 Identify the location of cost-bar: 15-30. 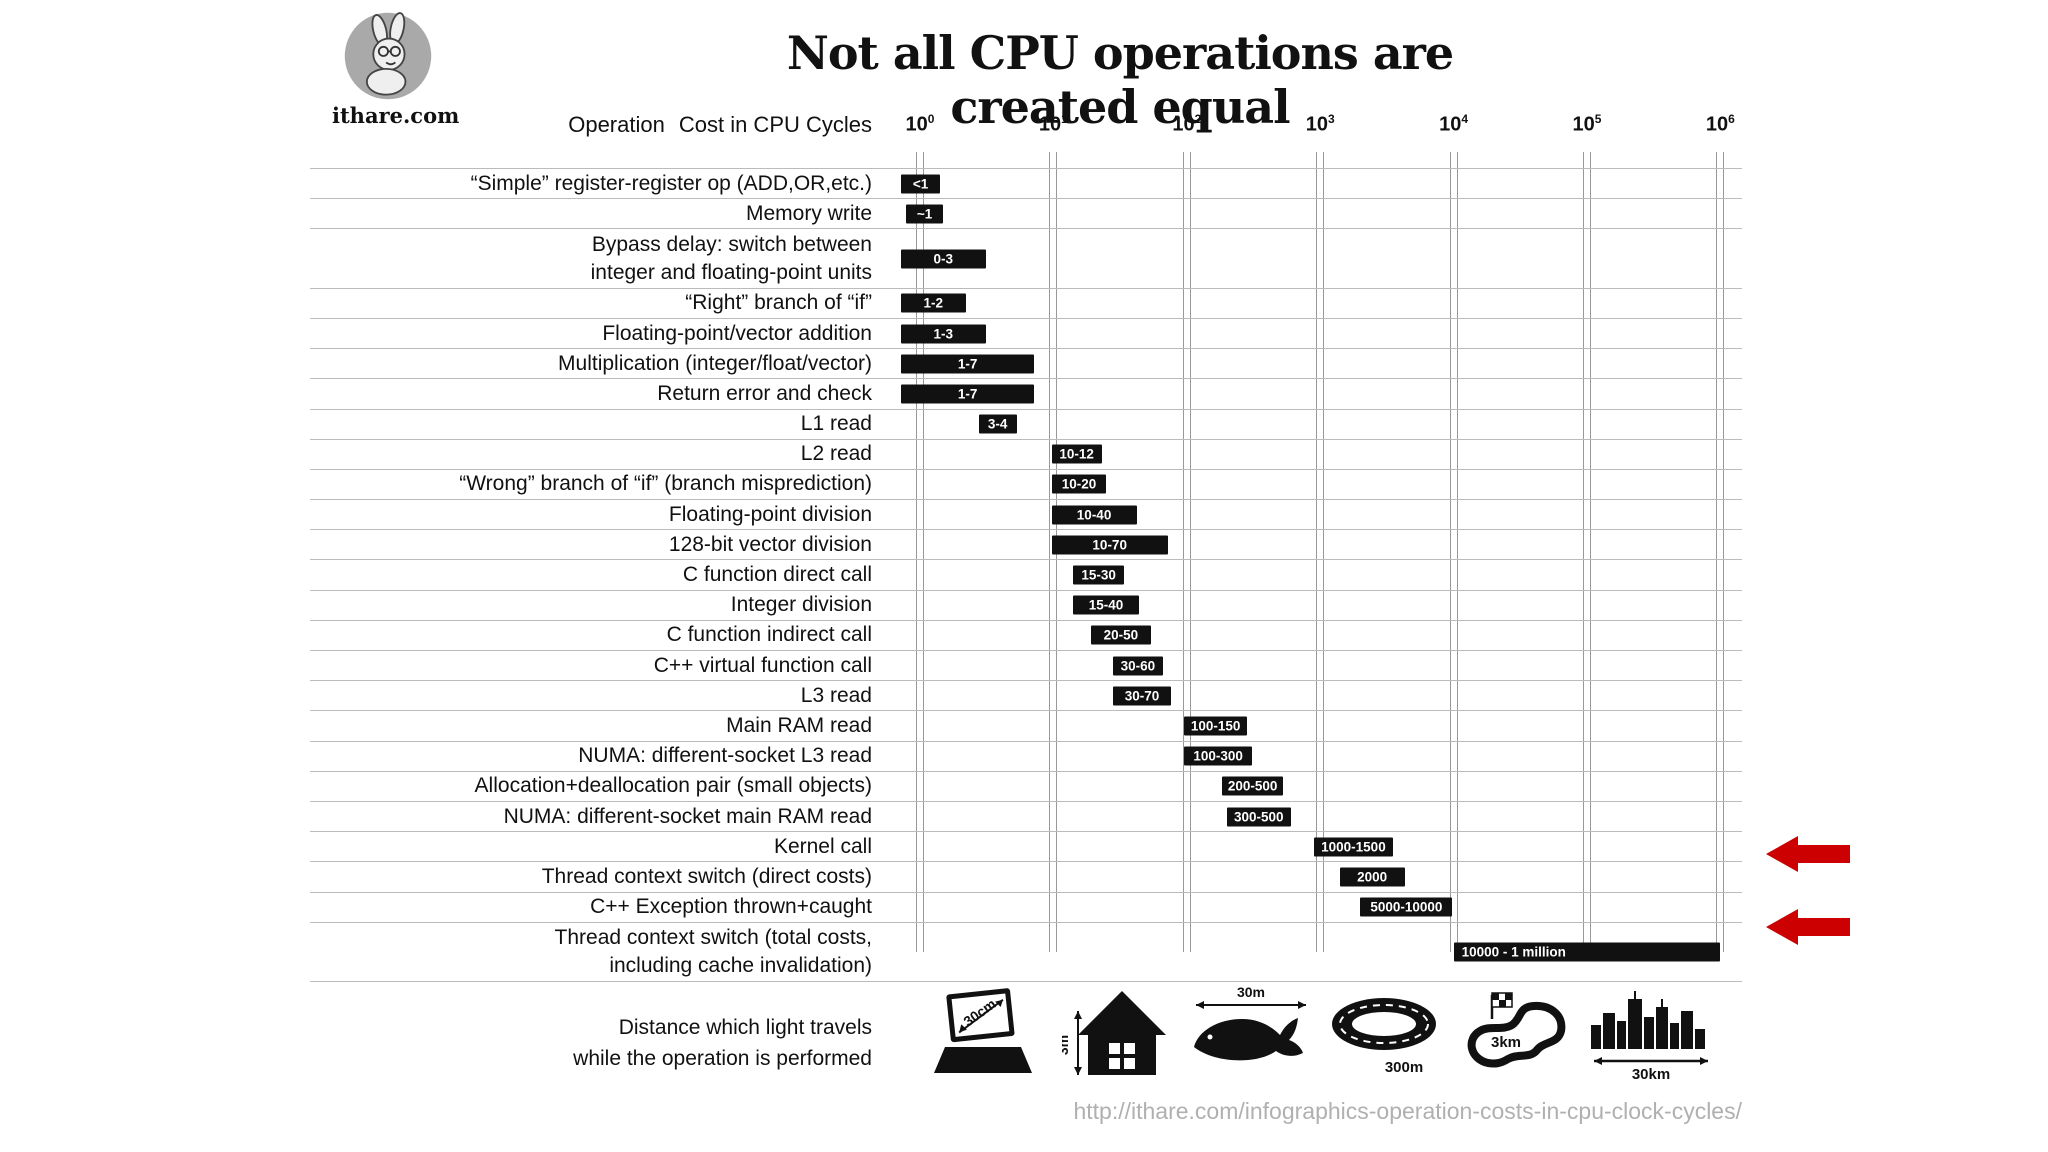
(1098, 575).